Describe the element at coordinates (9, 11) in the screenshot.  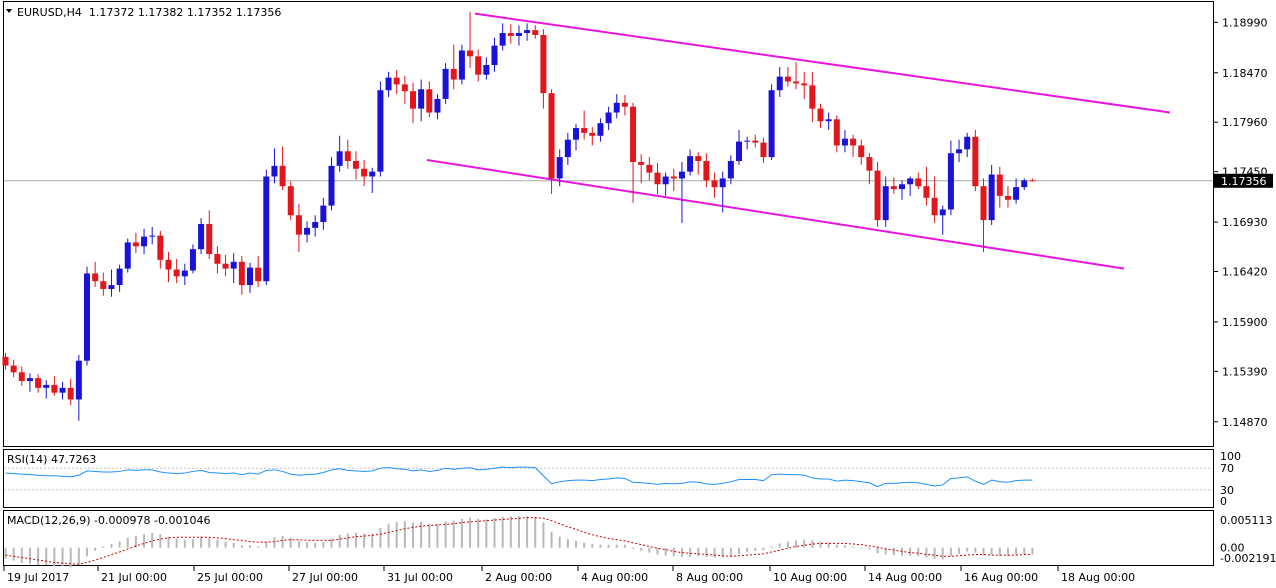
I see `symbol-marker-icon` at that location.